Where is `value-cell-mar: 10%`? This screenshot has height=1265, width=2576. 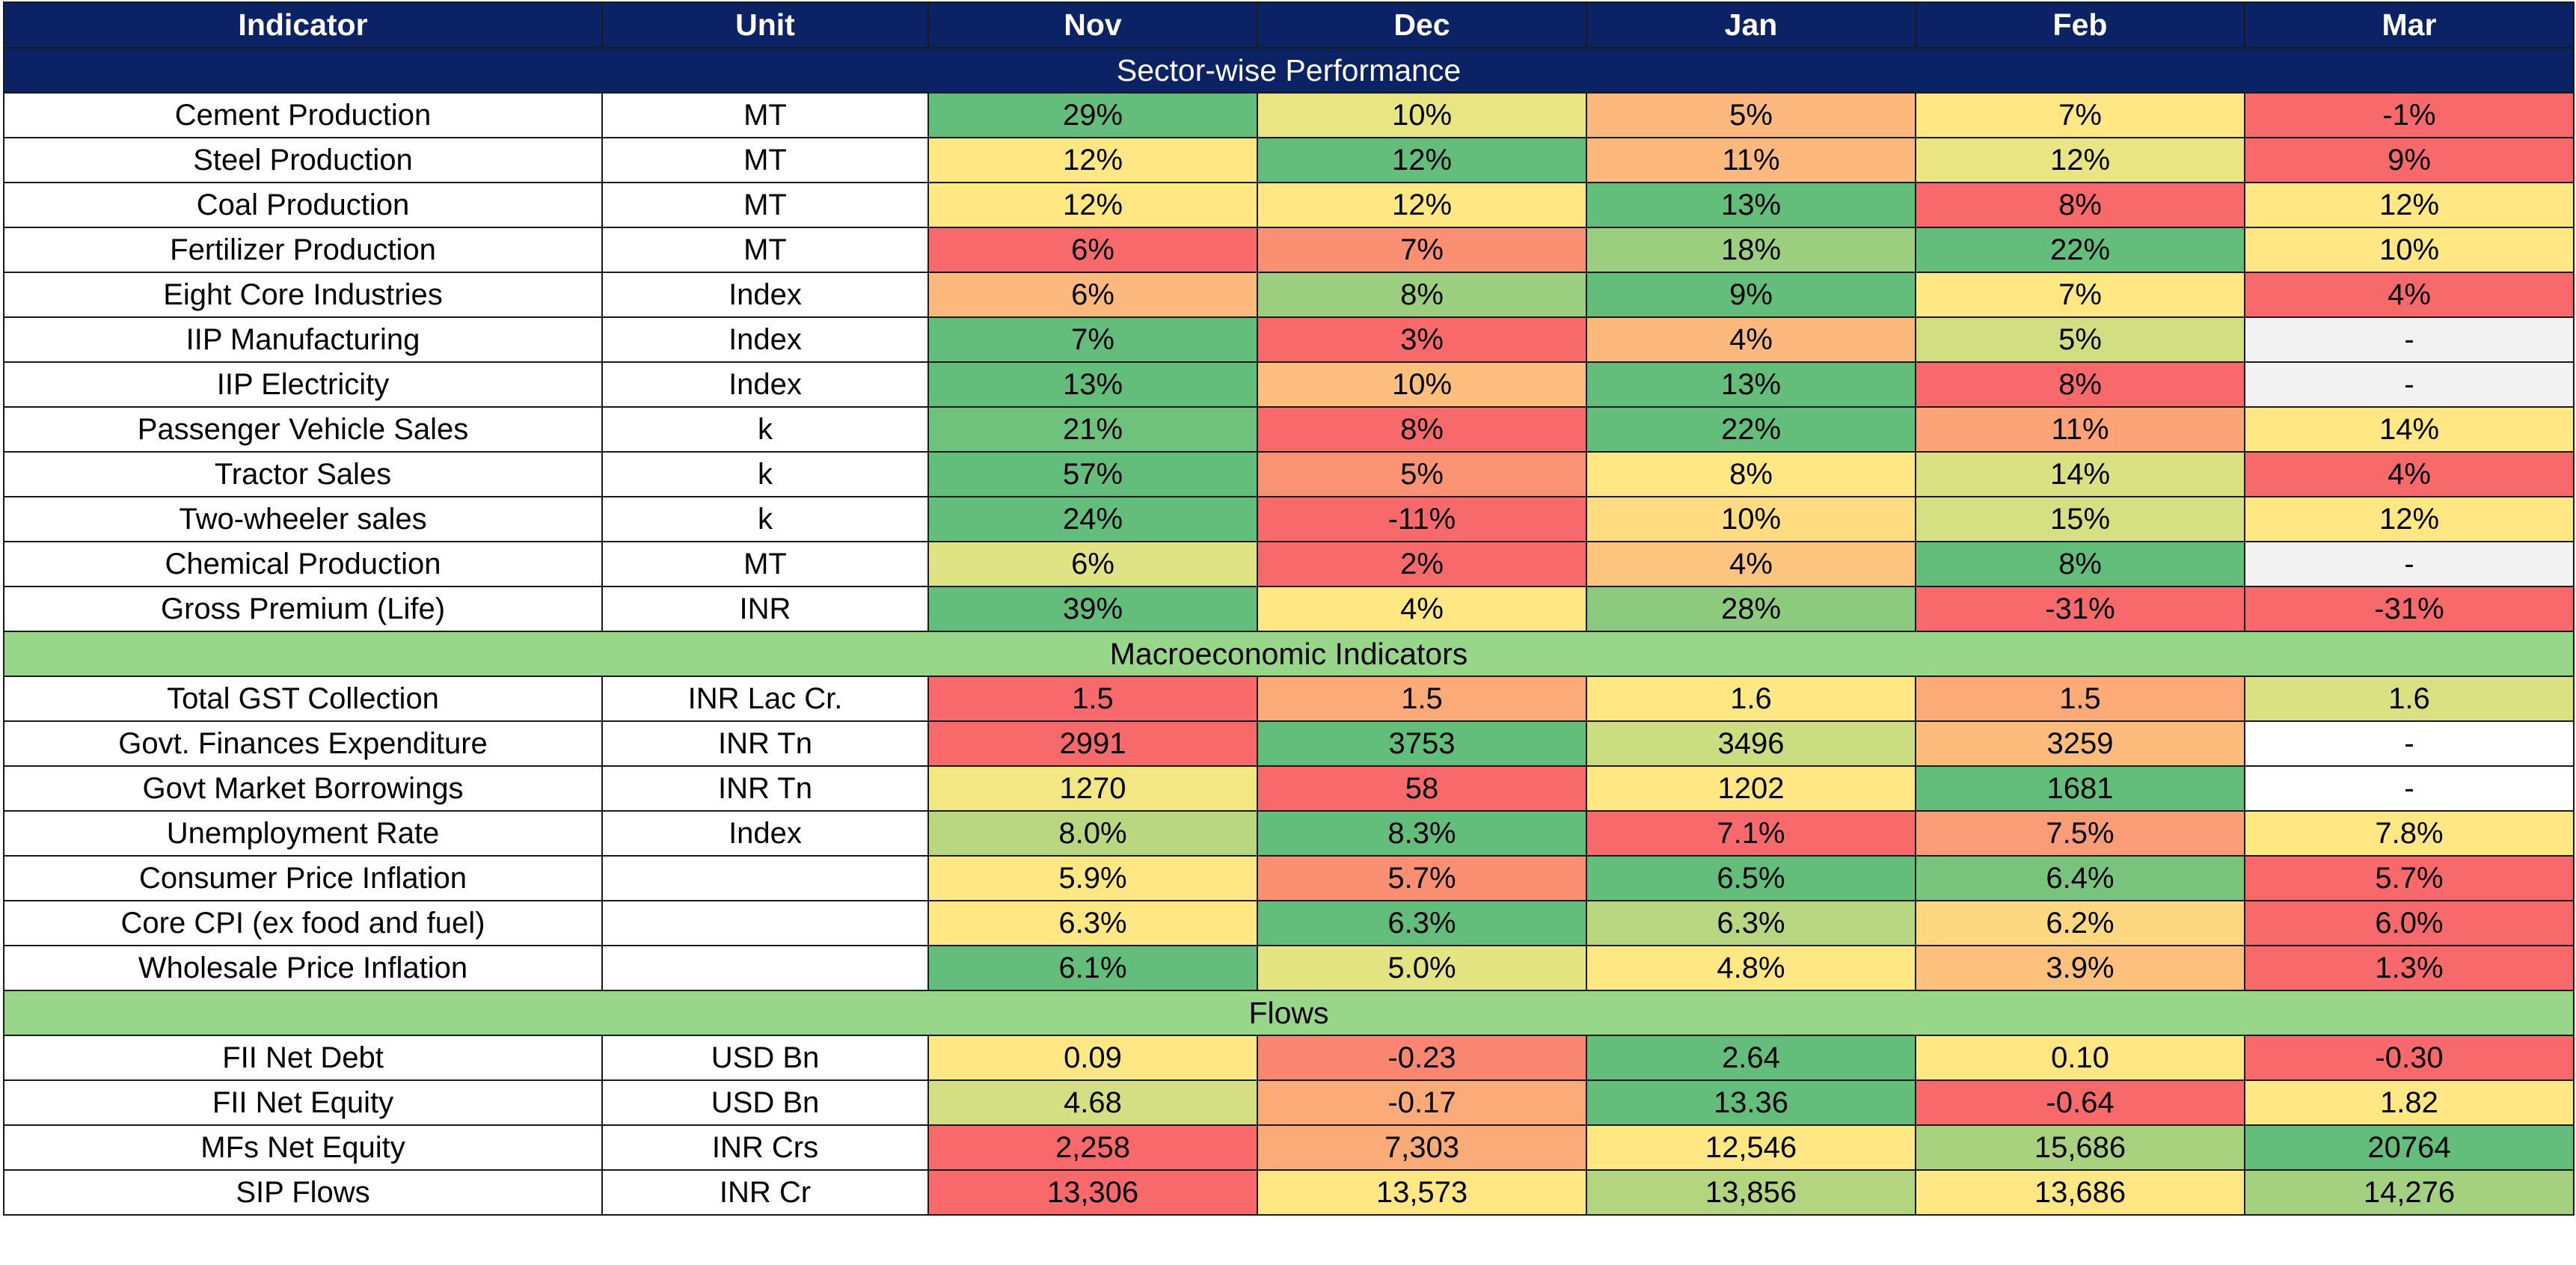 value-cell-mar: 10% is located at coordinates (2409, 250).